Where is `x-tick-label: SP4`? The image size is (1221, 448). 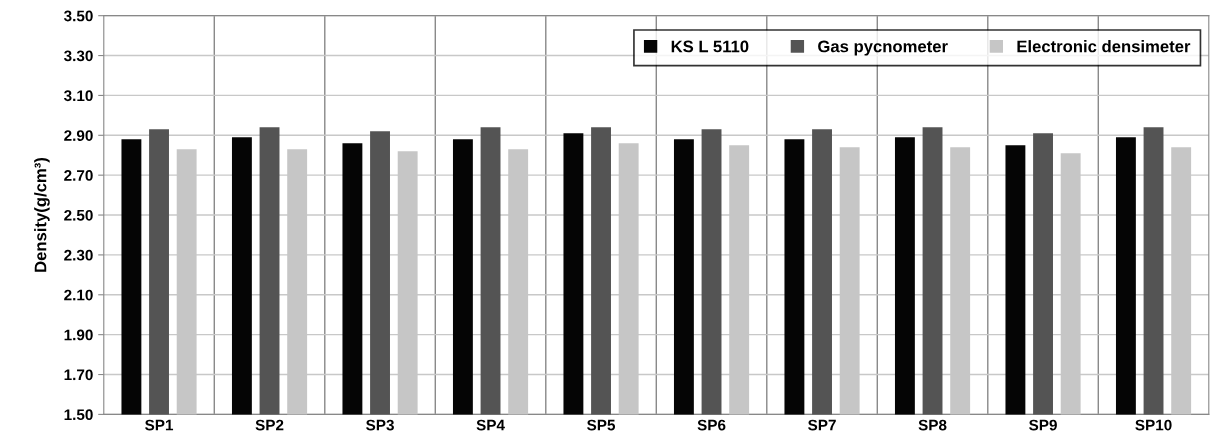
x-tick-label: SP4 is located at coordinates (490, 425).